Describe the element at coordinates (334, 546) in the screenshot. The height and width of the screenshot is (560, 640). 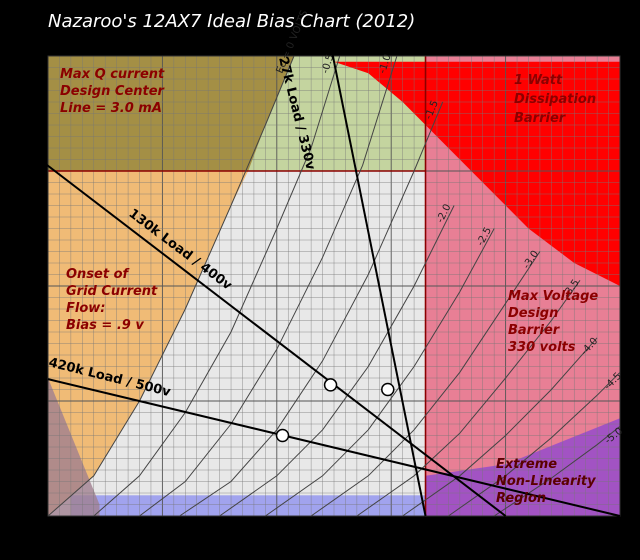
I see `x-axis-label: PLATE VOLTAGE` at that location.